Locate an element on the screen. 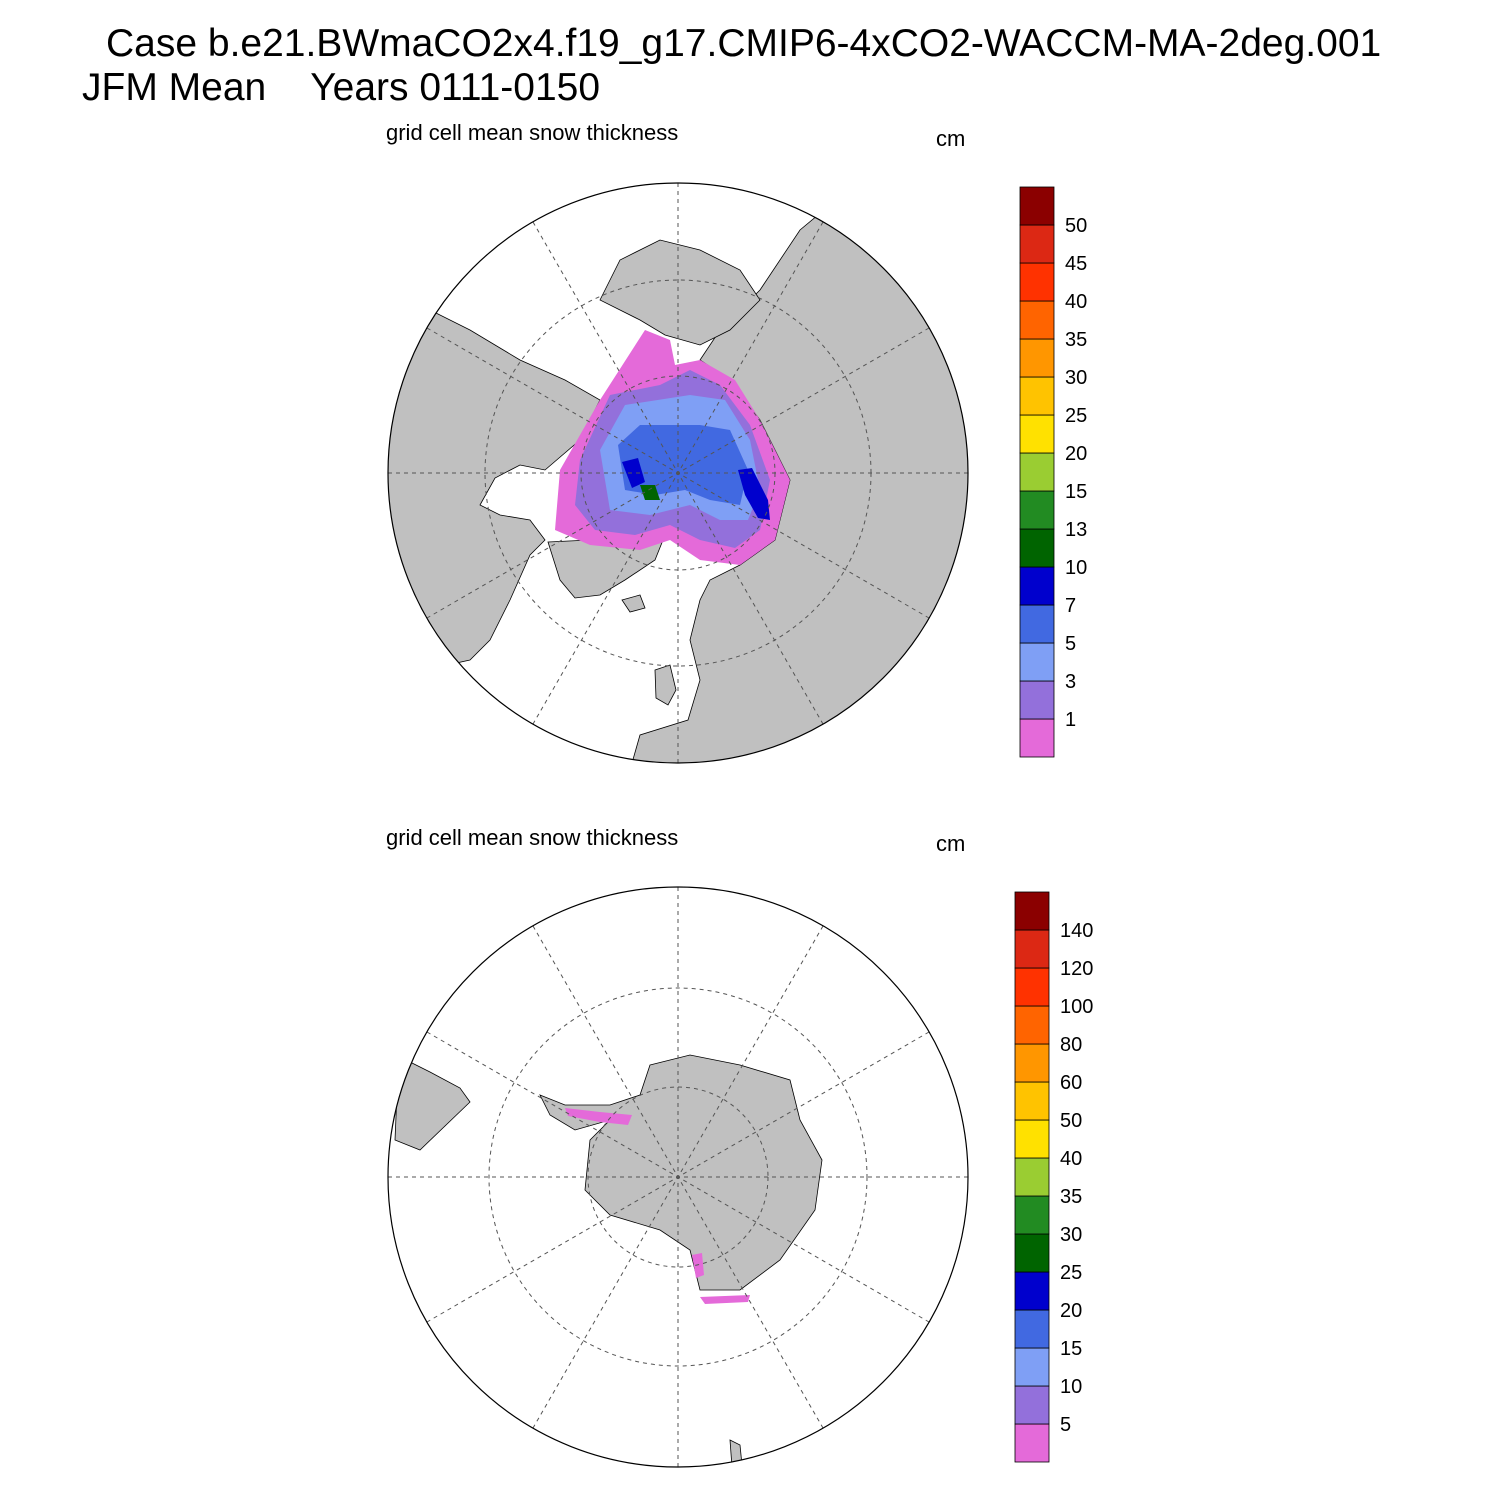 The height and width of the screenshot is (1500, 1500). ross-snow-b is located at coordinates (725, 1299).